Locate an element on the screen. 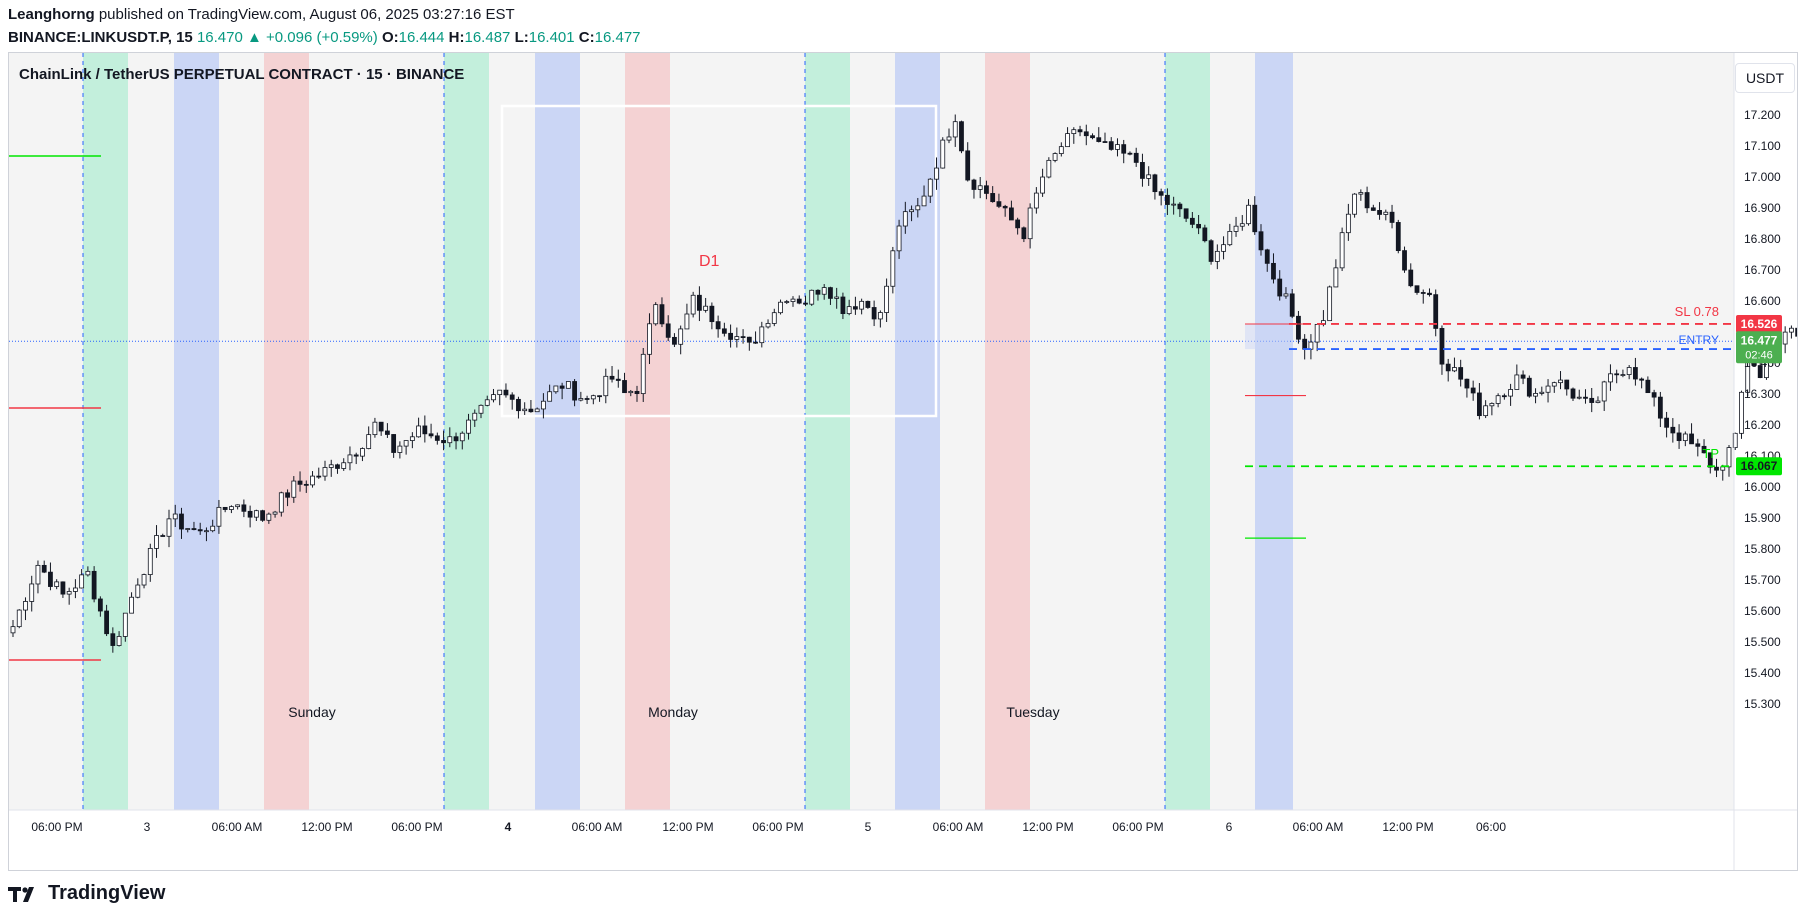 The width and height of the screenshot is (1806, 919). price-tick-label: 15.900 is located at coordinates (1762, 518).